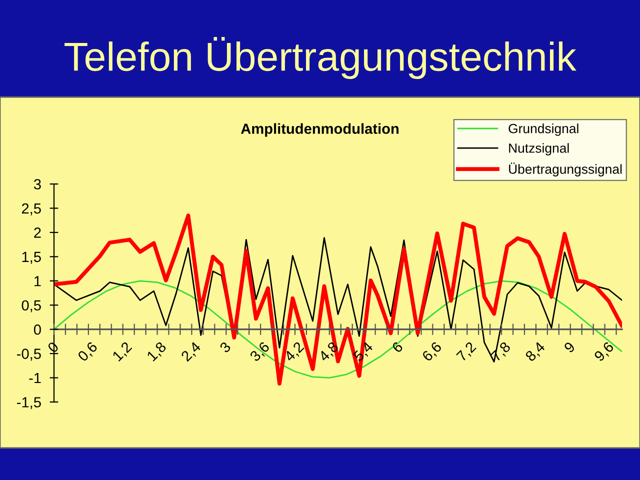 This screenshot has height=480, width=640. I want to click on x-tick-label: 4,8, so click(329, 352).